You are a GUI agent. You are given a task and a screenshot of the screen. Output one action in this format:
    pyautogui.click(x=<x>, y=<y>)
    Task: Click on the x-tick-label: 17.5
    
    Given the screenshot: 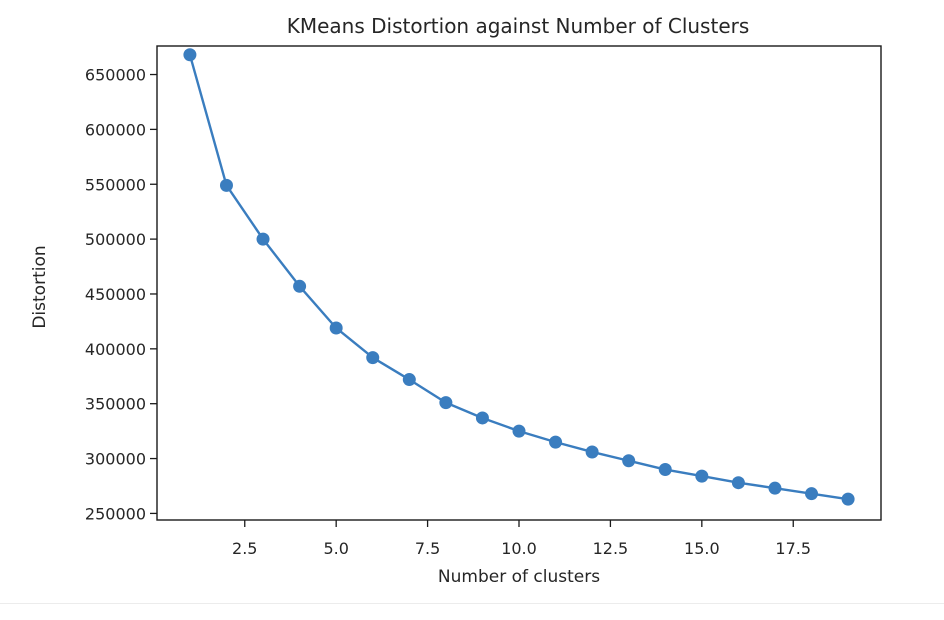 What is the action you would take?
    pyautogui.click(x=793, y=548)
    